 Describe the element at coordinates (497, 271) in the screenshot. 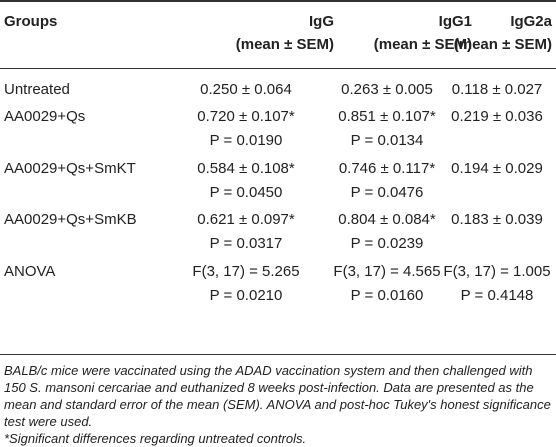

I see `igg2a-f-statistic: F(3, 17) = 1.005` at that location.